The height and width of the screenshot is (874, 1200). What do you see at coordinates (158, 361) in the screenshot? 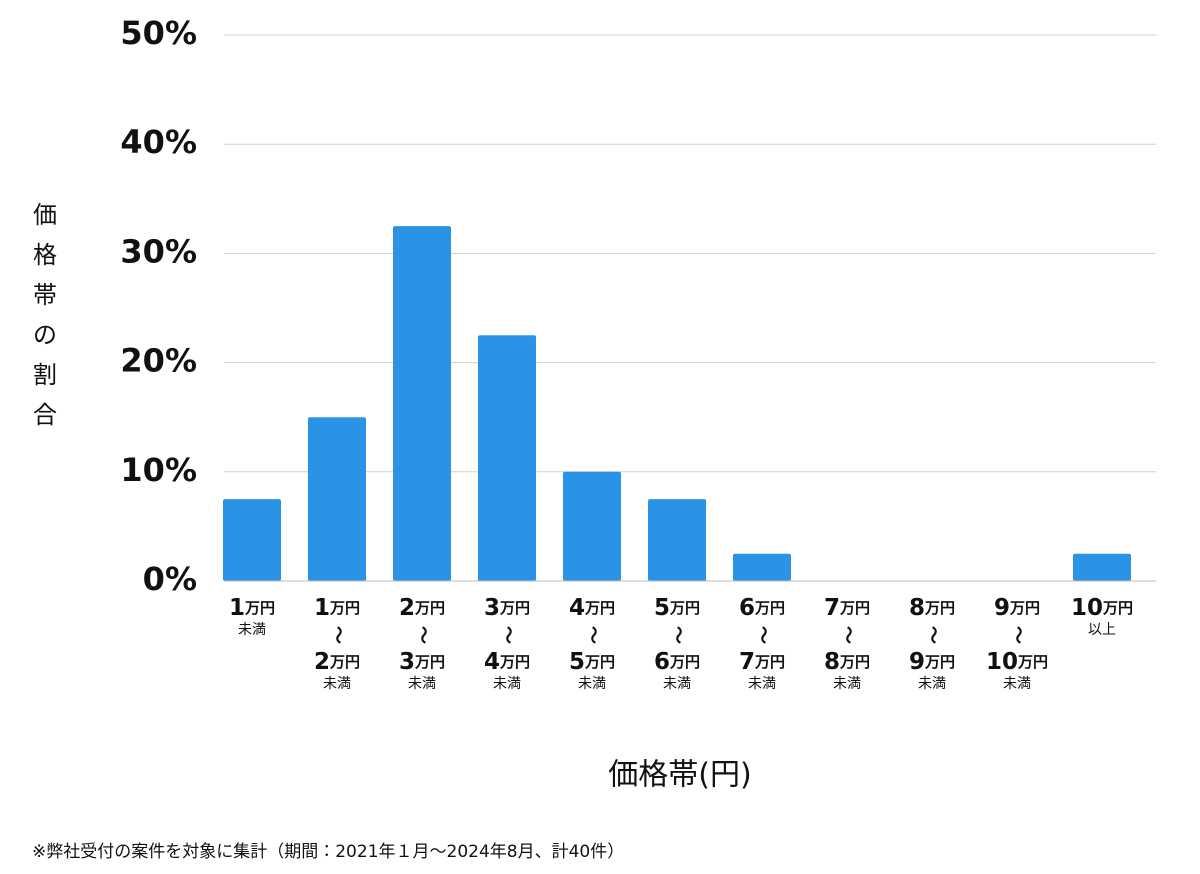
I see `y-tick-label: 20%` at bounding box center [158, 361].